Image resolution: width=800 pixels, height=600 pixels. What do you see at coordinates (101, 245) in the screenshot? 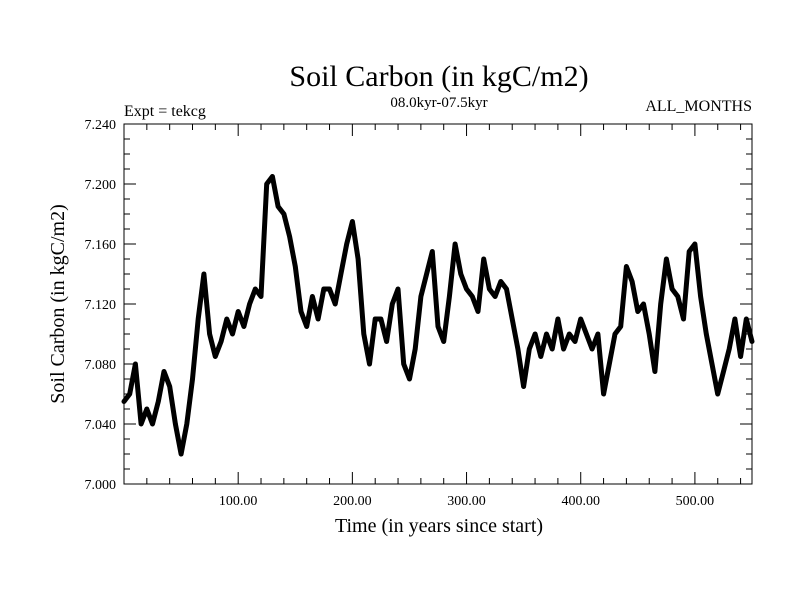
I see `y-tick-label: 7.160` at bounding box center [101, 245].